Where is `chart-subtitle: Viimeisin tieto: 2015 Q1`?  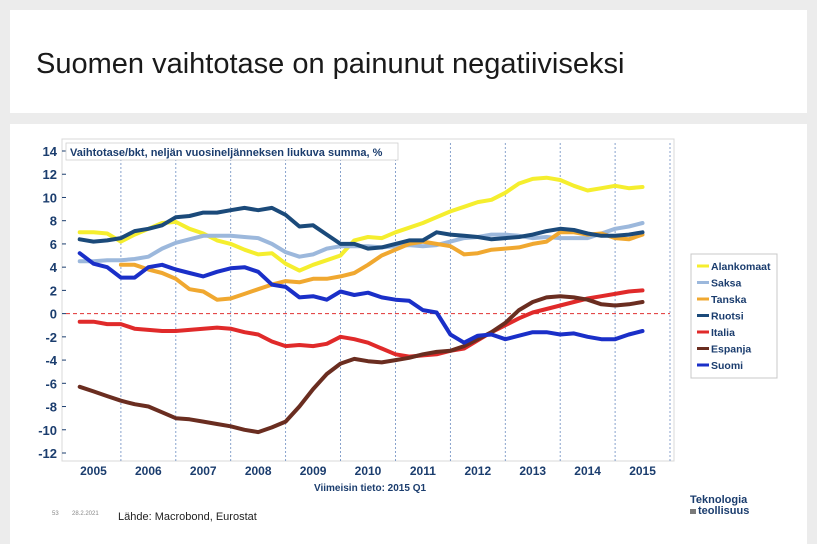
chart-subtitle: Viimeisin tieto: 2015 Q1 is located at coordinates (370, 488).